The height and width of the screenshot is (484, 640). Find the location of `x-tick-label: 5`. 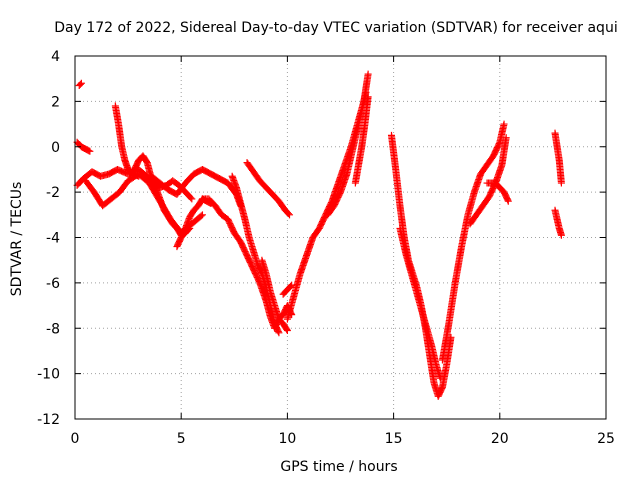

x-tick-label: 5 is located at coordinates (181, 439).